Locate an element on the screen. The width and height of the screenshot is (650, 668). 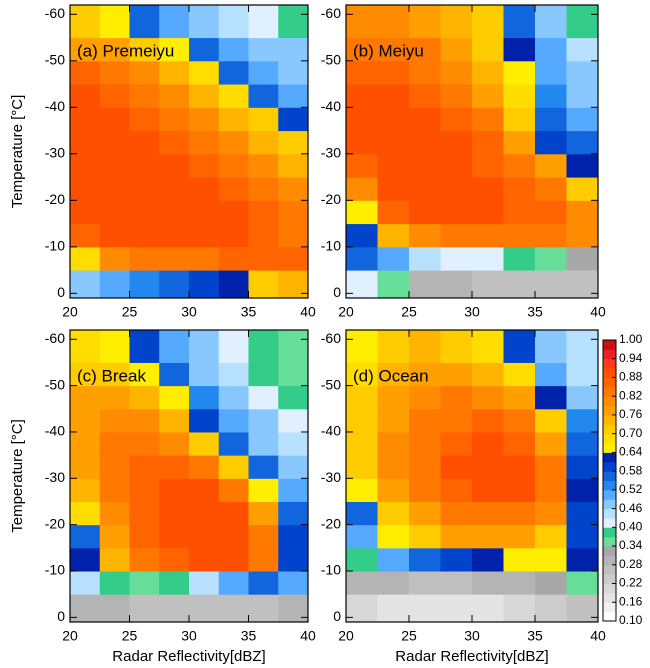
x-axis-label: Radar Reflectivity[dBZ] is located at coordinates (471, 656).